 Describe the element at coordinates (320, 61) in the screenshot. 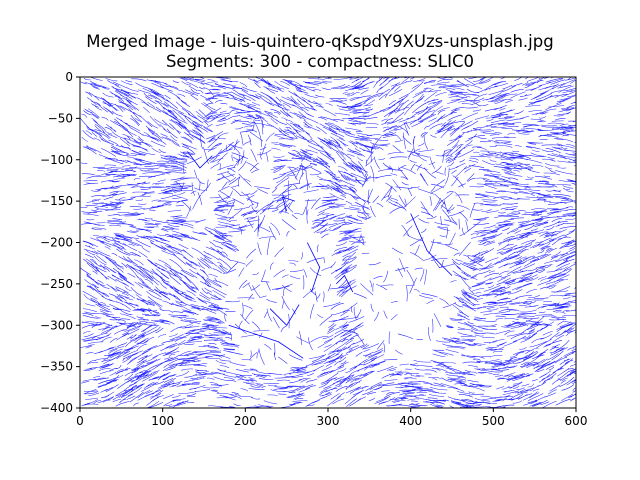

I see `chart-title-line2: Segments: 300 - compactness: SLIC0` at that location.